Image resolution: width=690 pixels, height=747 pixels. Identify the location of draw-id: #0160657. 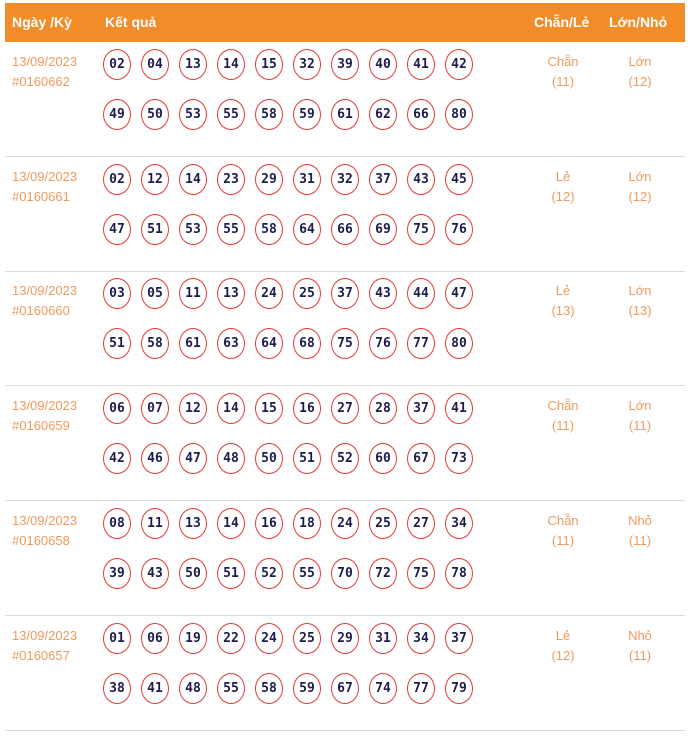
(41, 655).